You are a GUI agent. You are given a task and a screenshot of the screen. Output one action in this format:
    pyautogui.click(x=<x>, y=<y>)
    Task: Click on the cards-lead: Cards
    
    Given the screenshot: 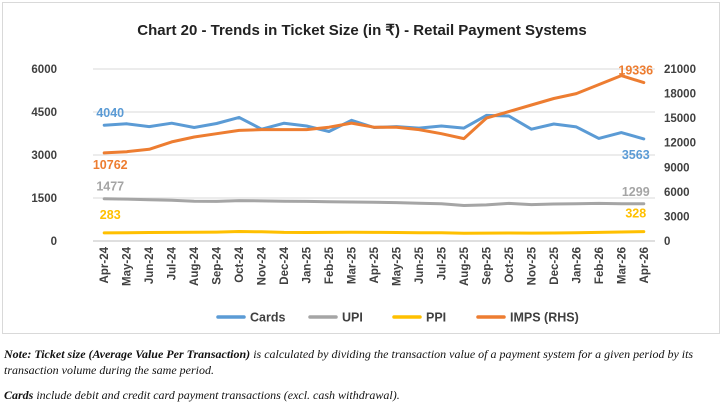 What is the action you would take?
    pyautogui.click(x=19, y=395)
    